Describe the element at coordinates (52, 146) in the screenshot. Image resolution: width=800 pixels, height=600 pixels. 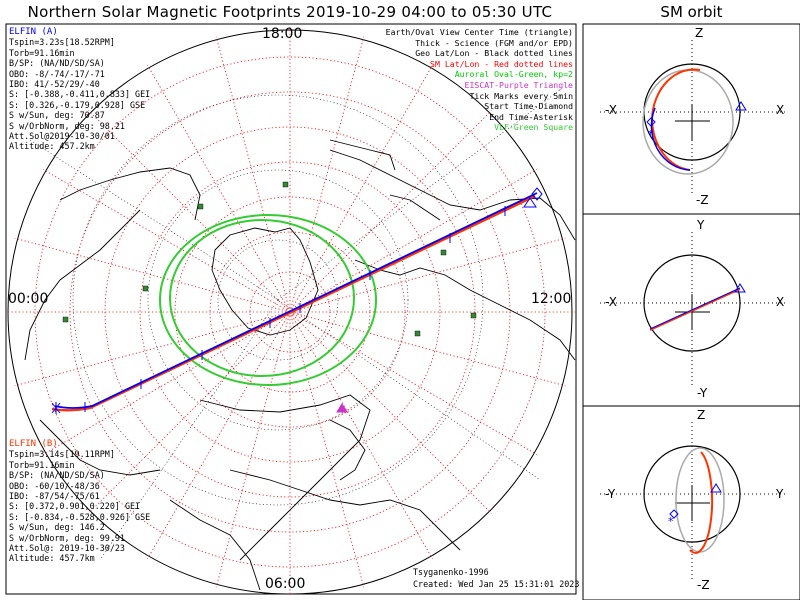
I see `elfin-a-line: Altitude: 457.2km` at that location.